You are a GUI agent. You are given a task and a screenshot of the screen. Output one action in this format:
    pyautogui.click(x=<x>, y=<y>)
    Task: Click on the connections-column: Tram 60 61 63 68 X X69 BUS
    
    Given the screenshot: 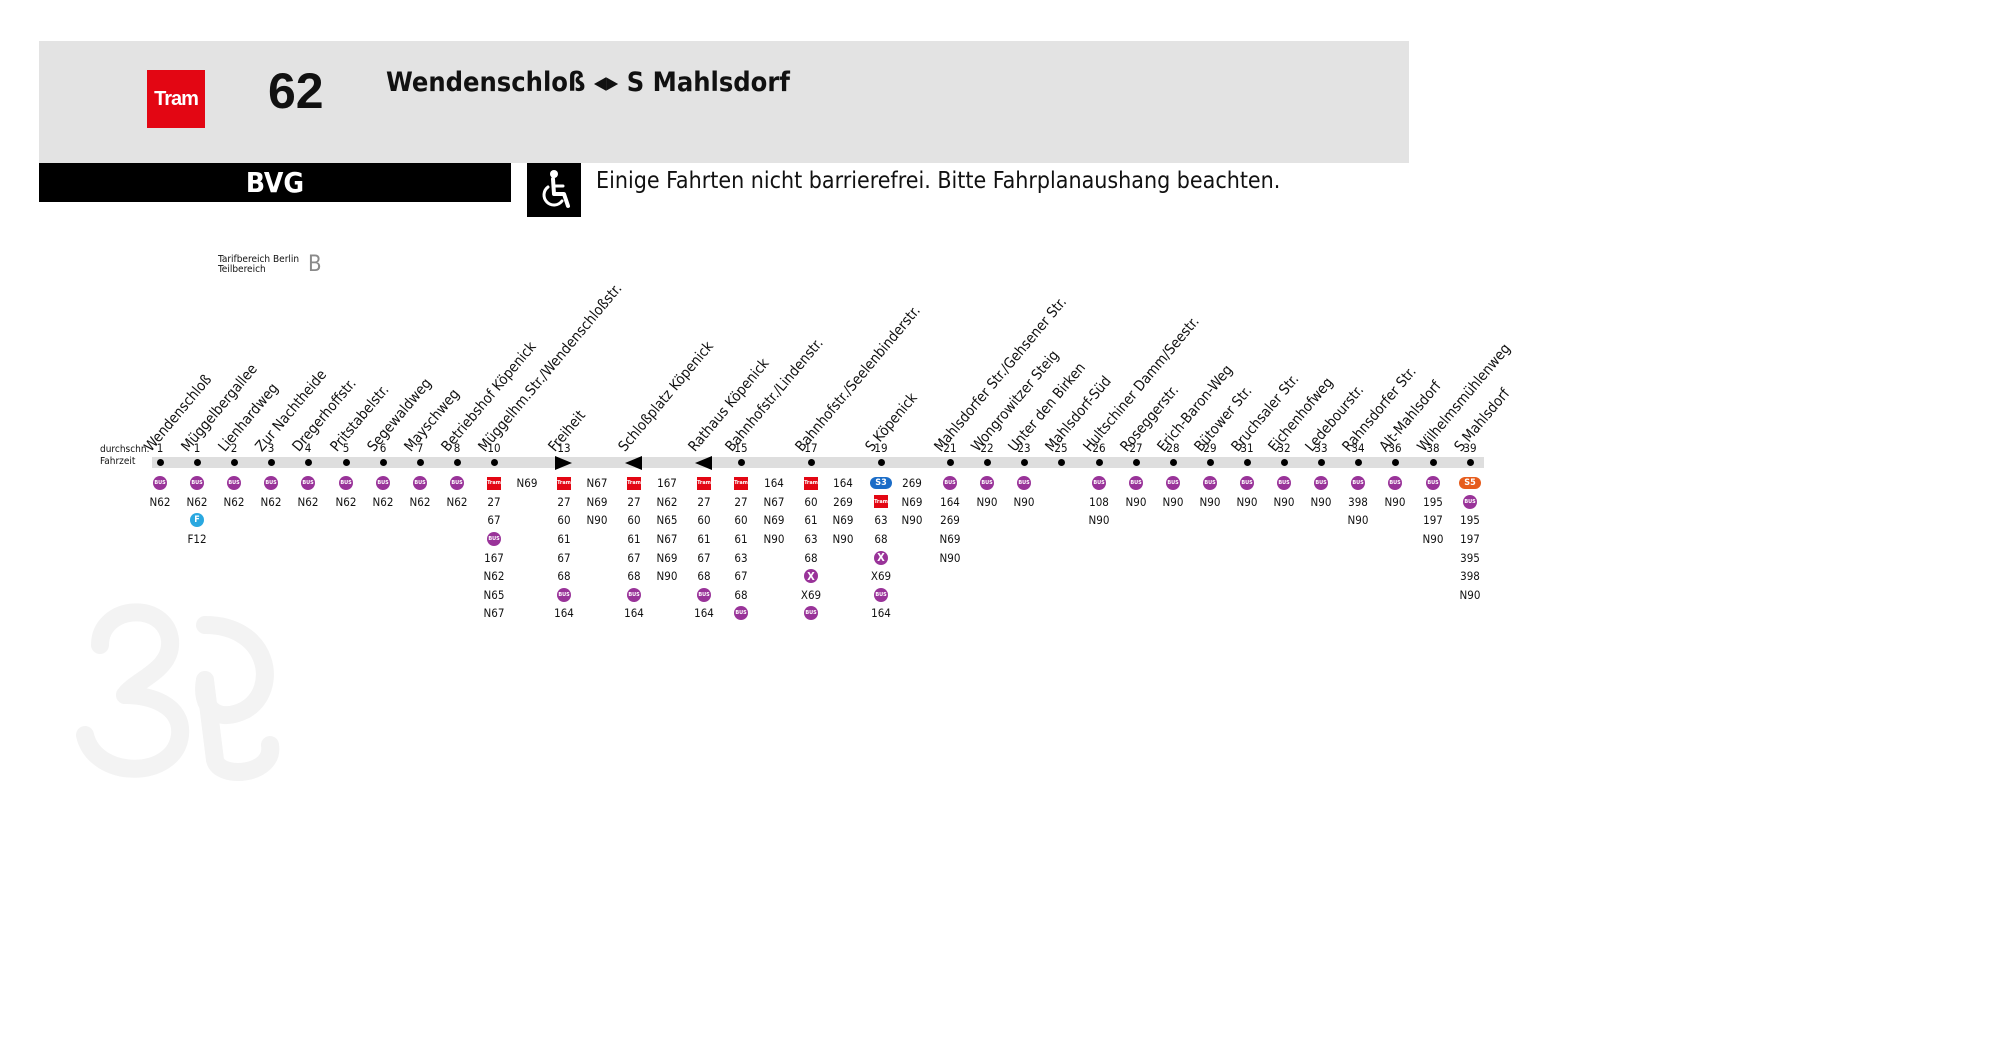 What is the action you would take?
    pyautogui.click(x=811, y=548)
    